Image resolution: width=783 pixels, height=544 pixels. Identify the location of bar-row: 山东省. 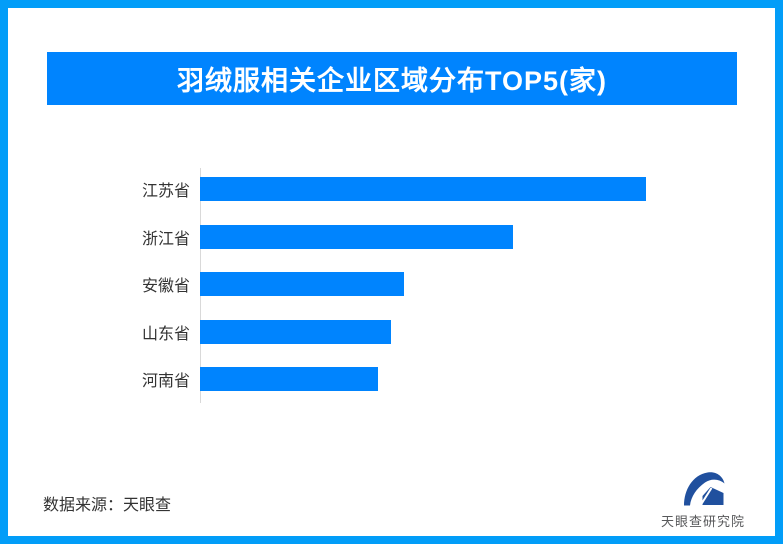
(391, 331).